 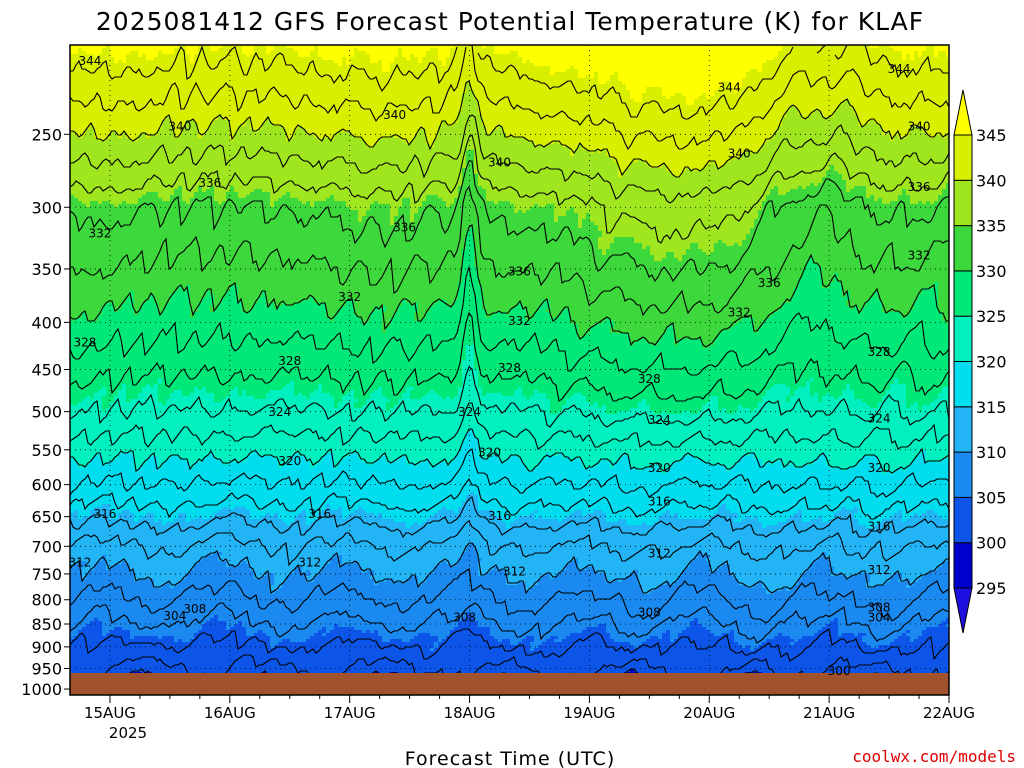 I want to click on y-tick-label: 400, so click(x=46, y=322).